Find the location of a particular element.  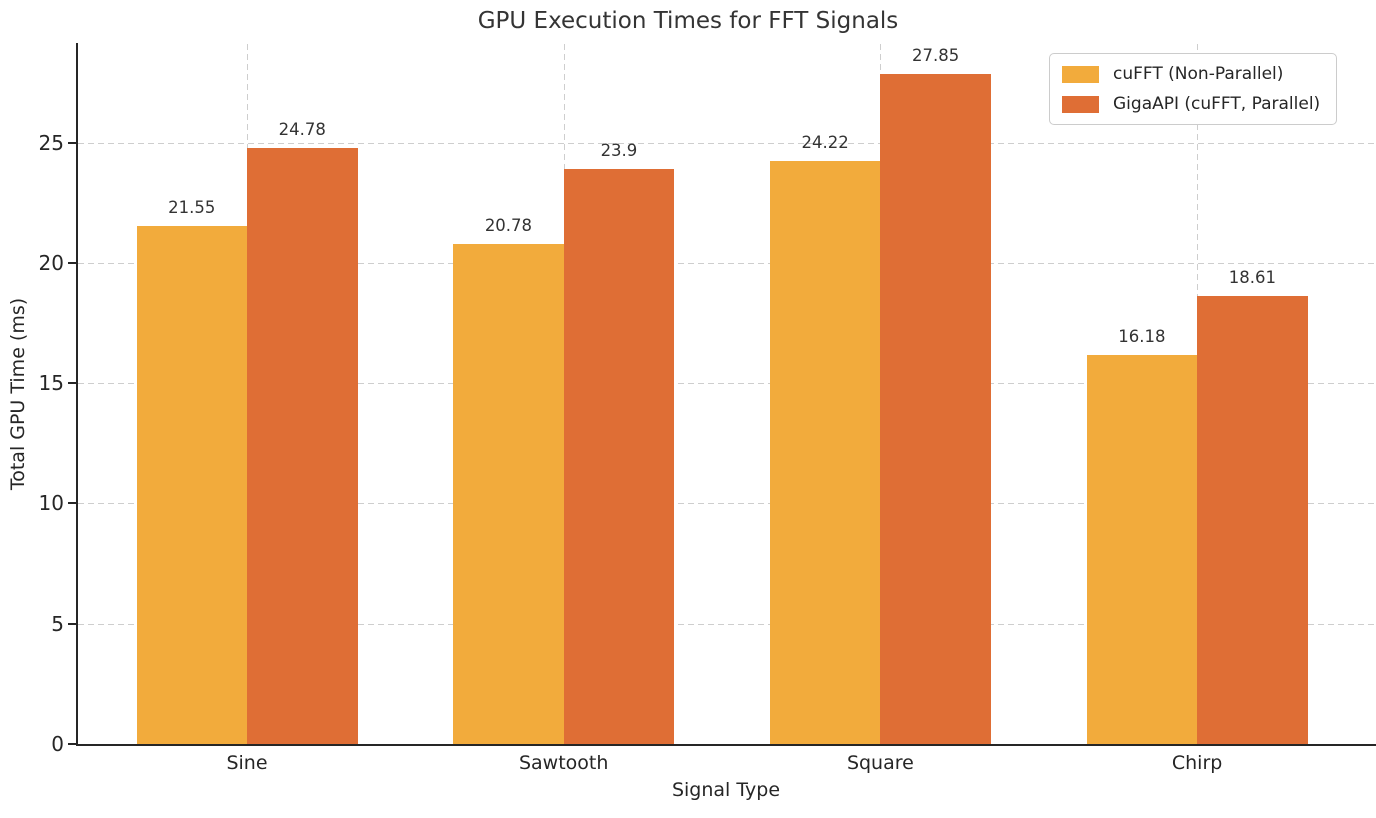

bar-value-label: 23.9 is located at coordinates (619, 151).